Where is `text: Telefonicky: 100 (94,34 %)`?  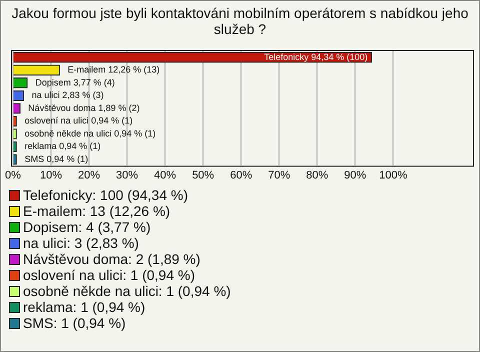 text: Telefonicky: 100 (94,34 %) is located at coordinates (105, 195).